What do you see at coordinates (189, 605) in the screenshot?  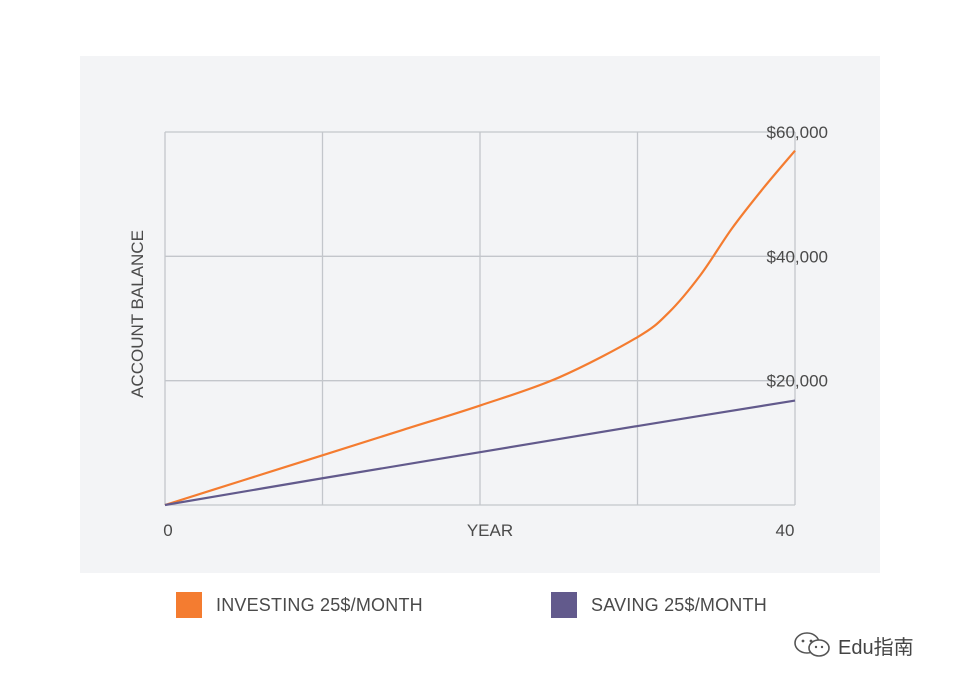 I see `legend-swatch-investing` at bounding box center [189, 605].